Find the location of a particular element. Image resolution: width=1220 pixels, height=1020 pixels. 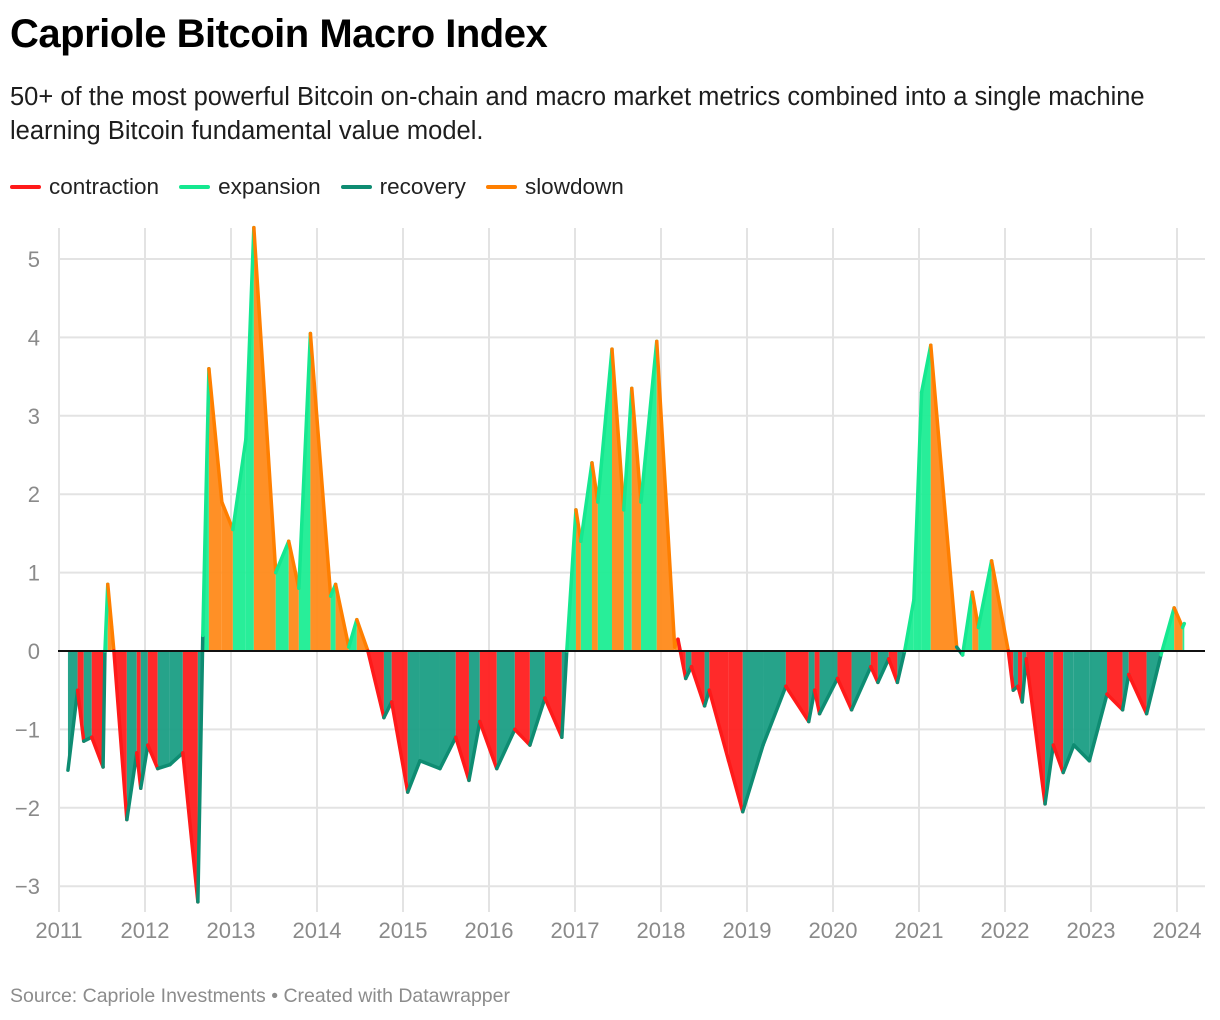

chart-title: Capriole Bitcoin Macro Index is located at coordinates (279, 34).